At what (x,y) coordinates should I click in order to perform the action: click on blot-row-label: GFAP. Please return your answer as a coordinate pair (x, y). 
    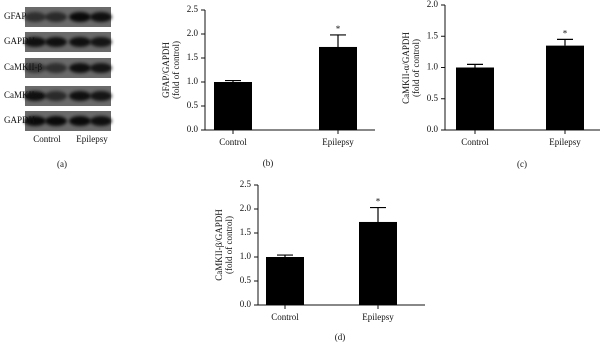
    Looking at the image, I should click on (15, 16).